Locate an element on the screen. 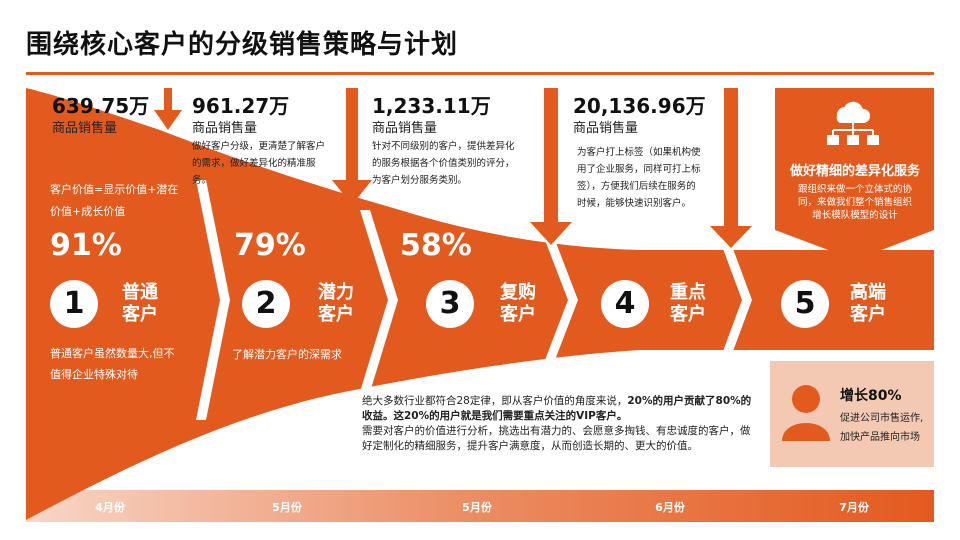  month-band is located at coordinates (480, 506).